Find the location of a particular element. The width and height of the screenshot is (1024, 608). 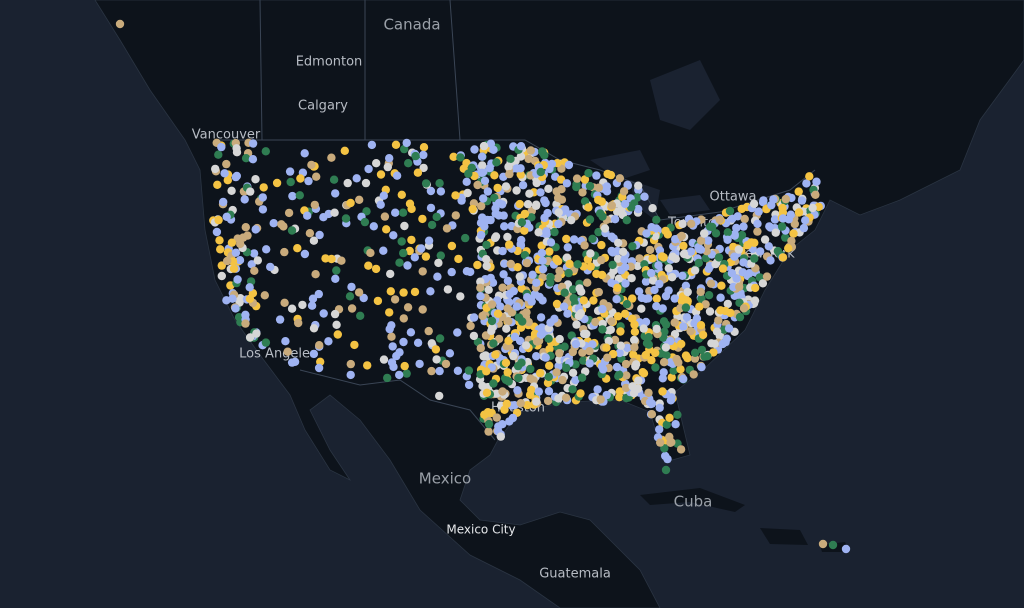

country-label: Mexico is located at coordinates (445, 479).